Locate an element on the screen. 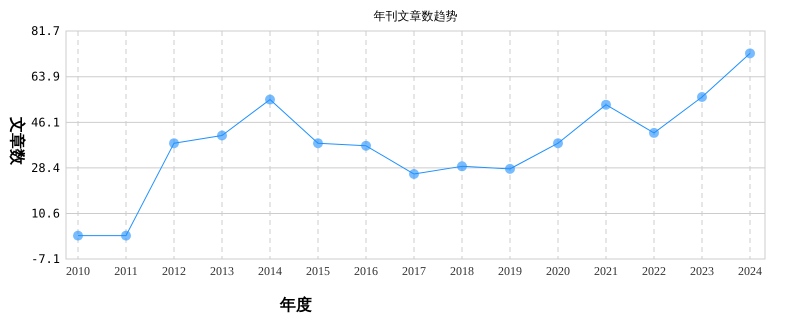 The height and width of the screenshot is (330, 790). xlabel: 年度 is located at coordinates (296, 304).